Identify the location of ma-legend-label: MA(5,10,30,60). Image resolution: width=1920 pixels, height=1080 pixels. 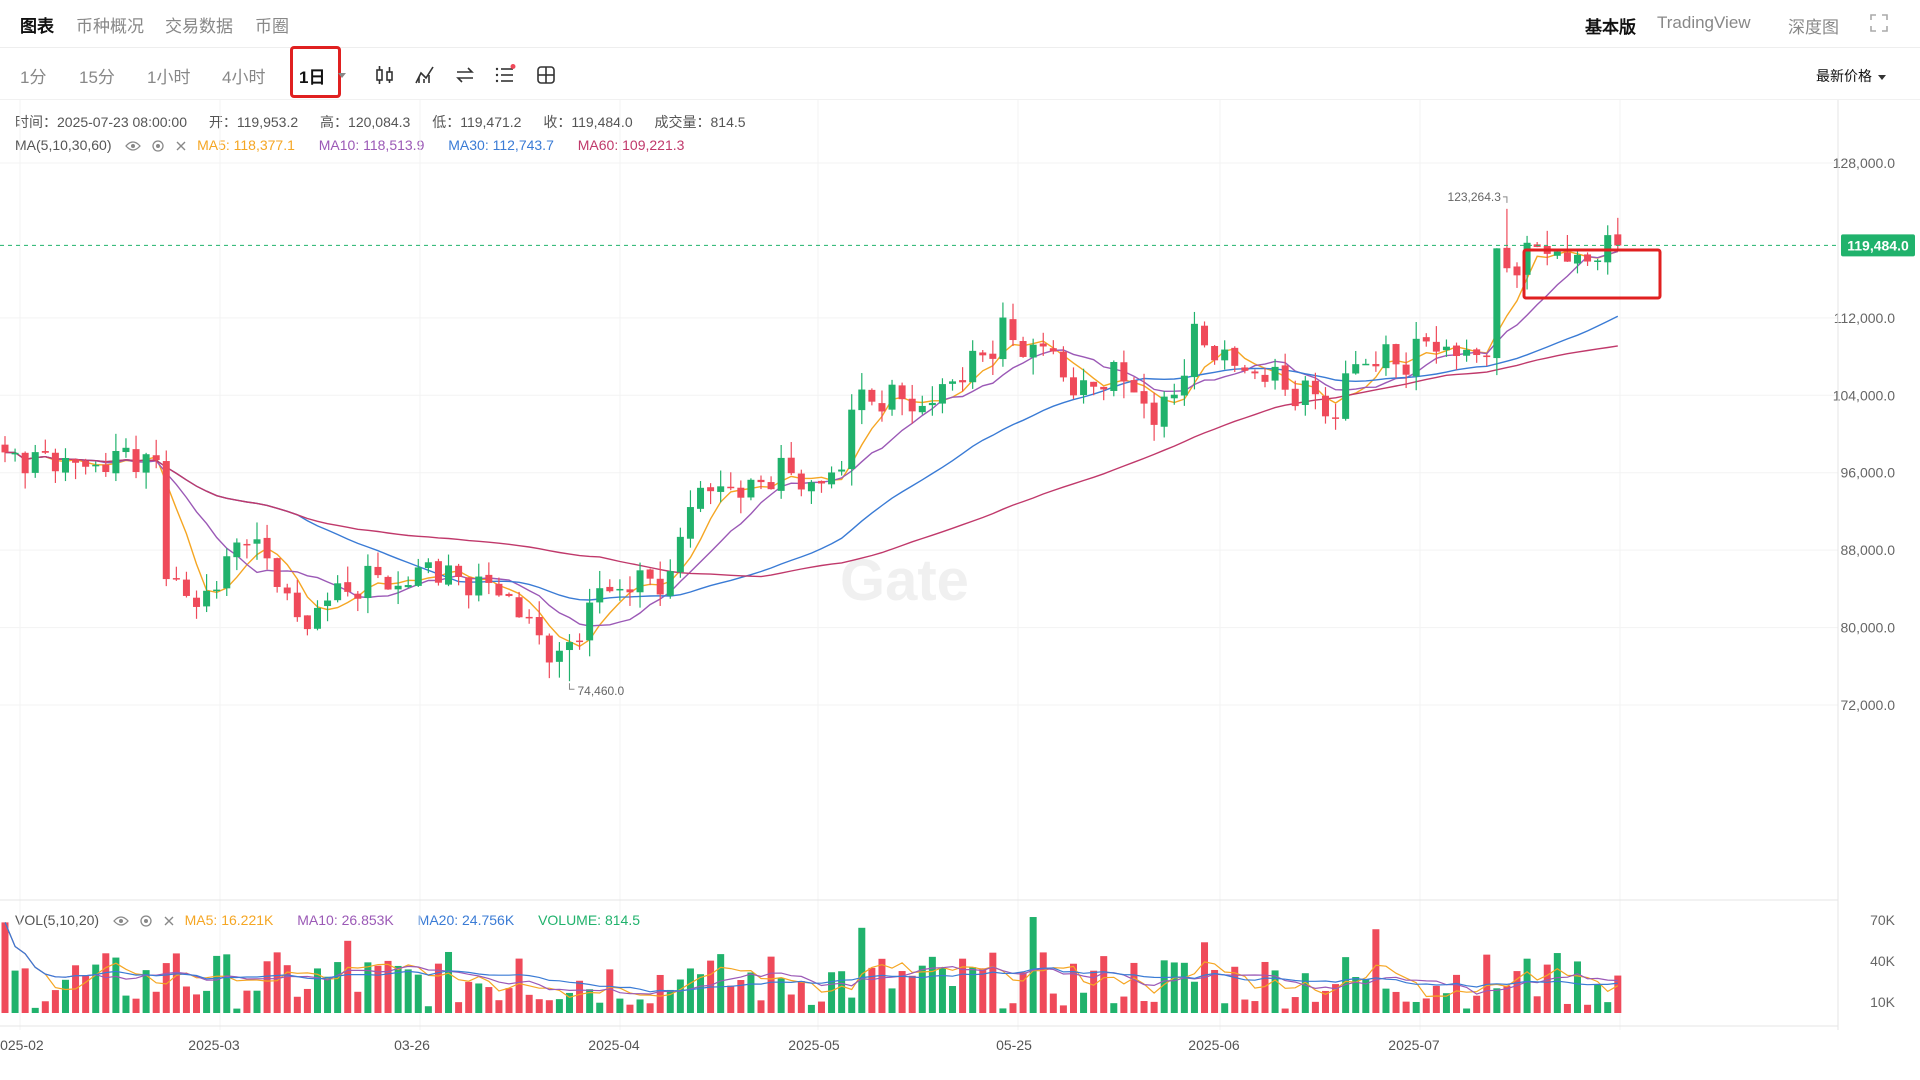
(63, 145).